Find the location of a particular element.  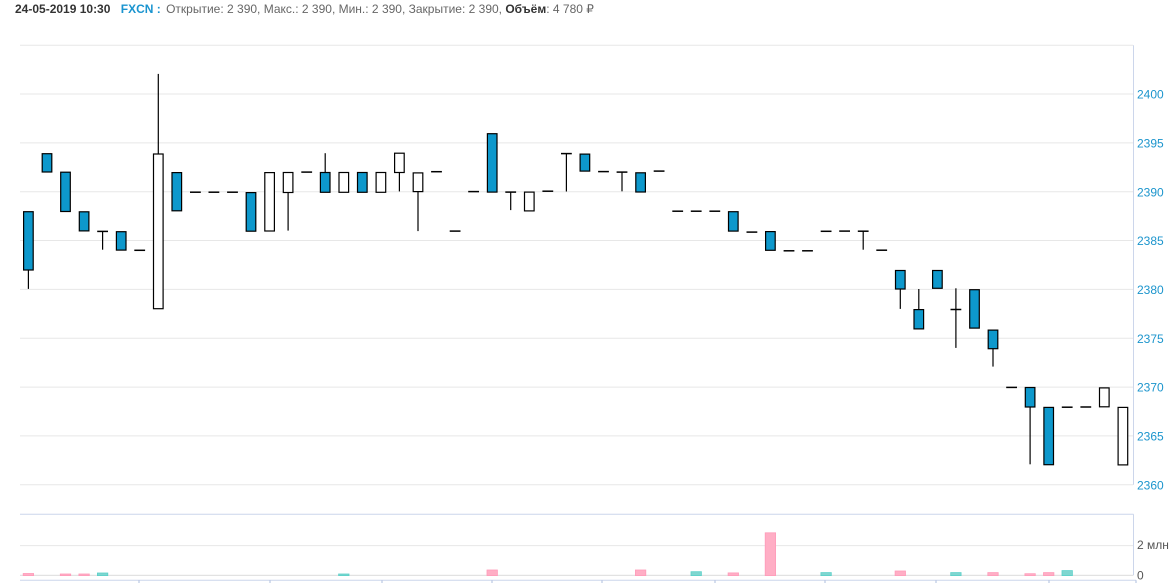

svg-text: 2365 is located at coordinates (1150, 437).